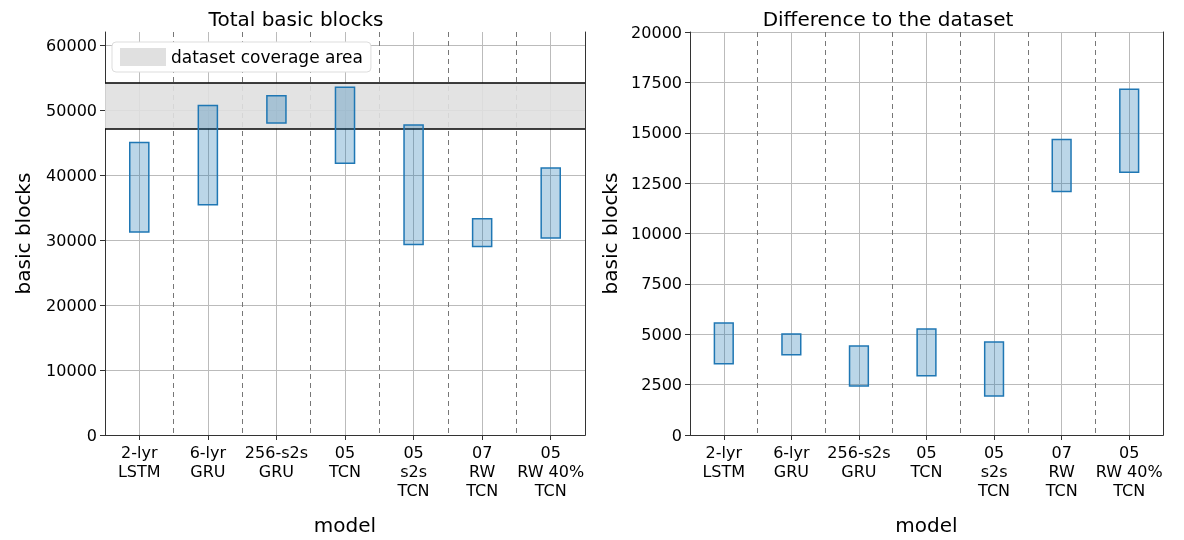 The width and height of the screenshot is (1184, 540). Describe the element at coordinates (71, 45) in the screenshot. I see `y-tick-label: 60000` at that location.